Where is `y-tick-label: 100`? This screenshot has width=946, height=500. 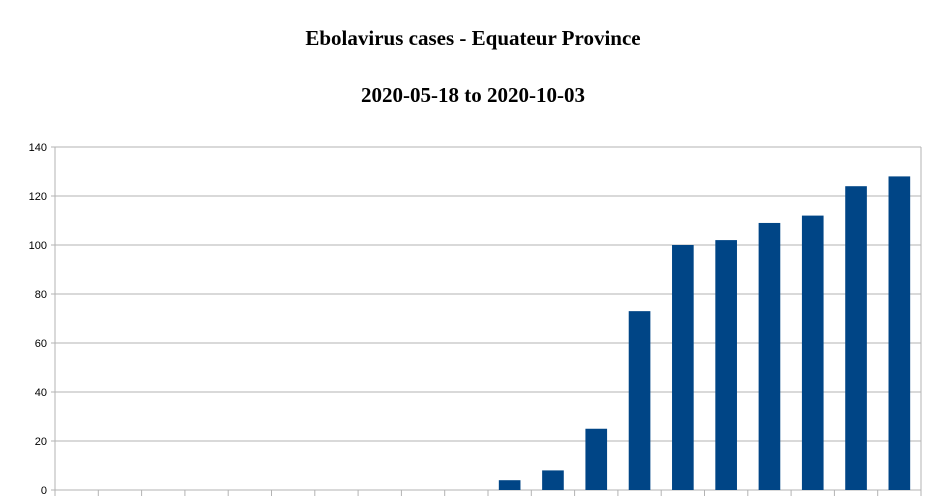
y-tick-label: 100 is located at coordinates (38, 246).